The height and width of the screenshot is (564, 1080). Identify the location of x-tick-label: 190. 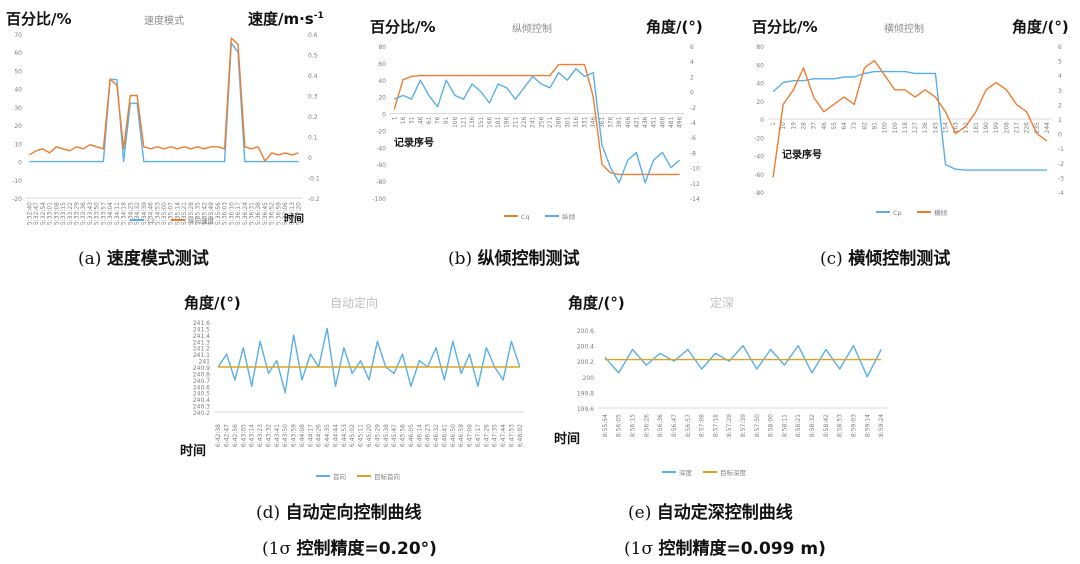
(986, 128).